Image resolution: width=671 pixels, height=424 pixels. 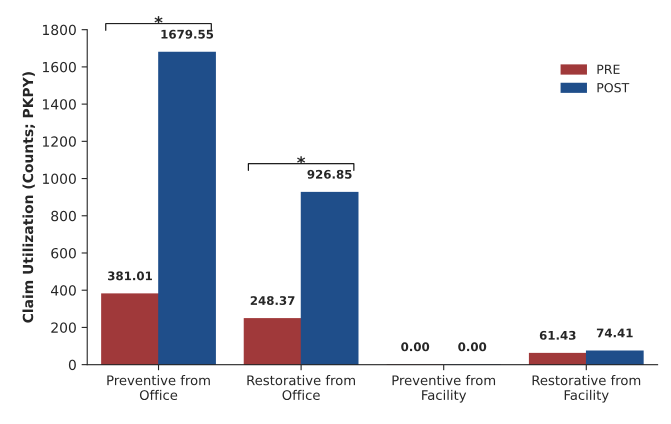 What do you see at coordinates (558, 335) in the screenshot?
I see `data-label: 61.43` at bounding box center [558, 335].